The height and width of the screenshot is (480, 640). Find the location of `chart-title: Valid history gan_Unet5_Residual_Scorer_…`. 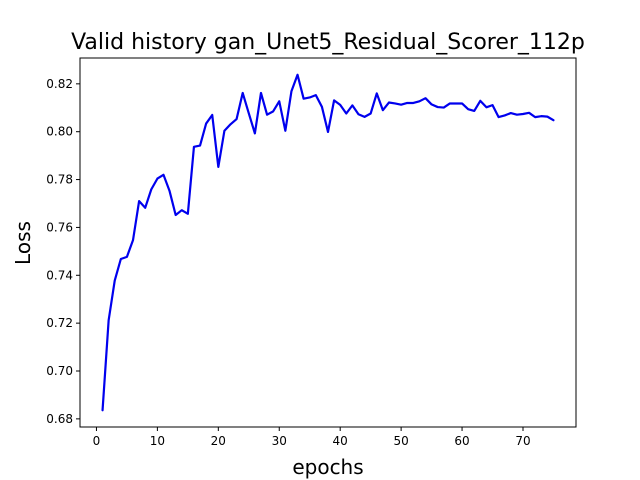

chart-title: Valid history gan_Unet5_Residual_Scorer_… is located at coordinates (328, 42).